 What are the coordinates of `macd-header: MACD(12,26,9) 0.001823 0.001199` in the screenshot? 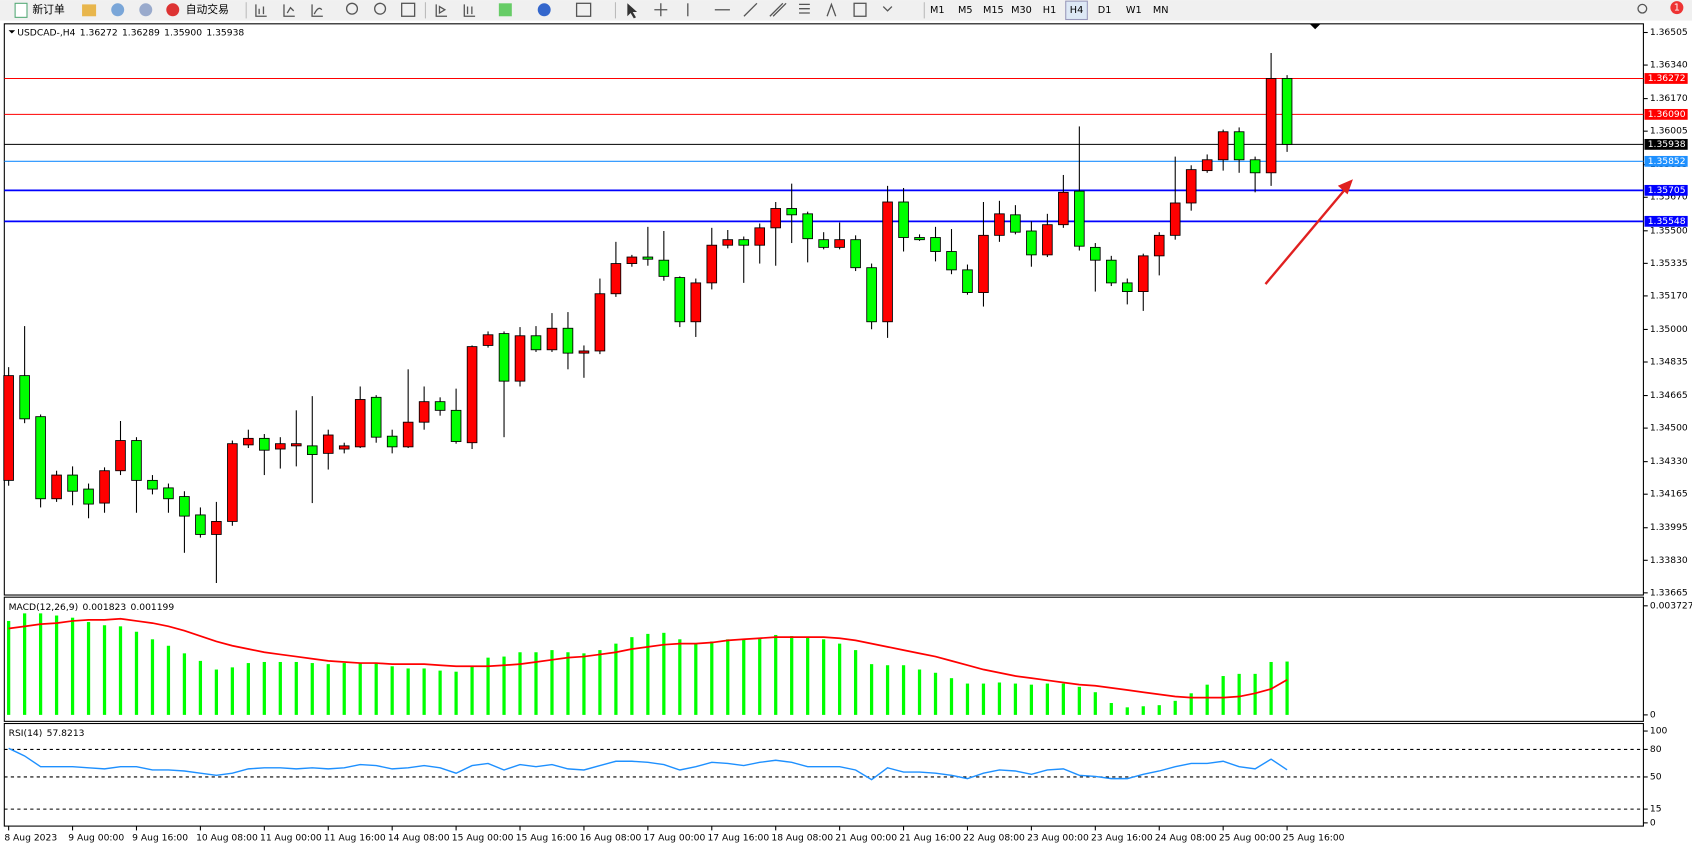 It's located at (92, 606).